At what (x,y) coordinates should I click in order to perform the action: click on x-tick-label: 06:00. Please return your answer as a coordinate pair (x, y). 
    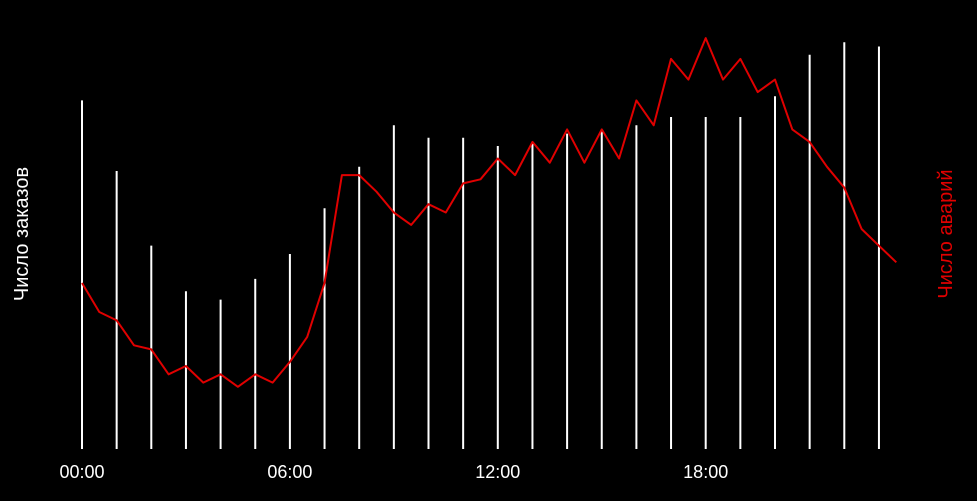
    Looking at the image, I should click on (289, 472).